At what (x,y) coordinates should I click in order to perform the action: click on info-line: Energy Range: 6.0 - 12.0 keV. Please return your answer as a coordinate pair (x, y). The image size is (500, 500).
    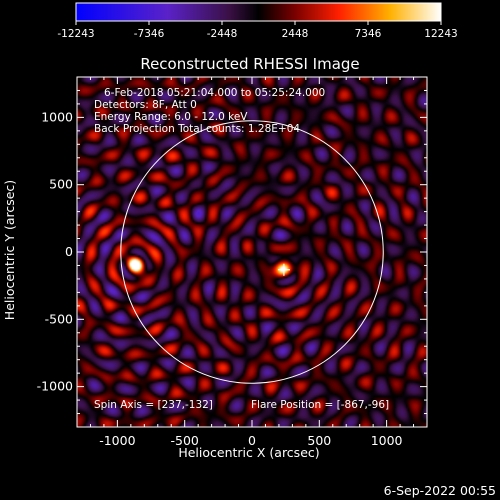
    Looking at the image, I should click on (171, 117).